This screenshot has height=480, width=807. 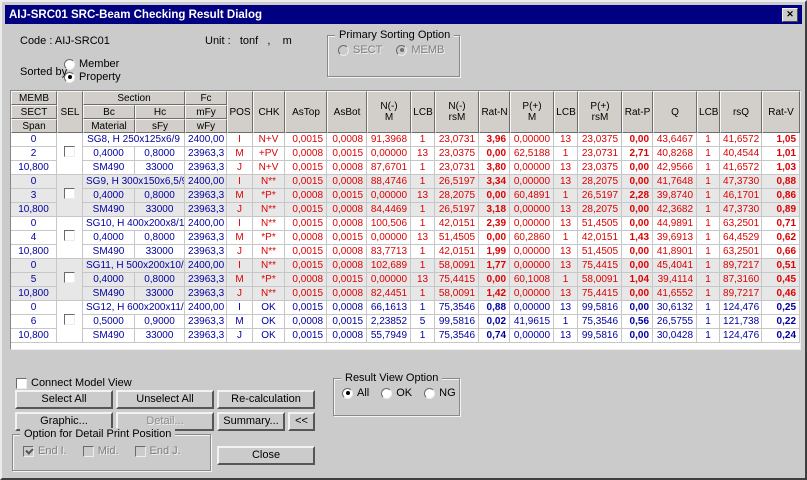 What do you see at coordinates (781, 238) in the screenshot?
I see `cell-rat-v: 0,62` at bounding box center [781, 238].